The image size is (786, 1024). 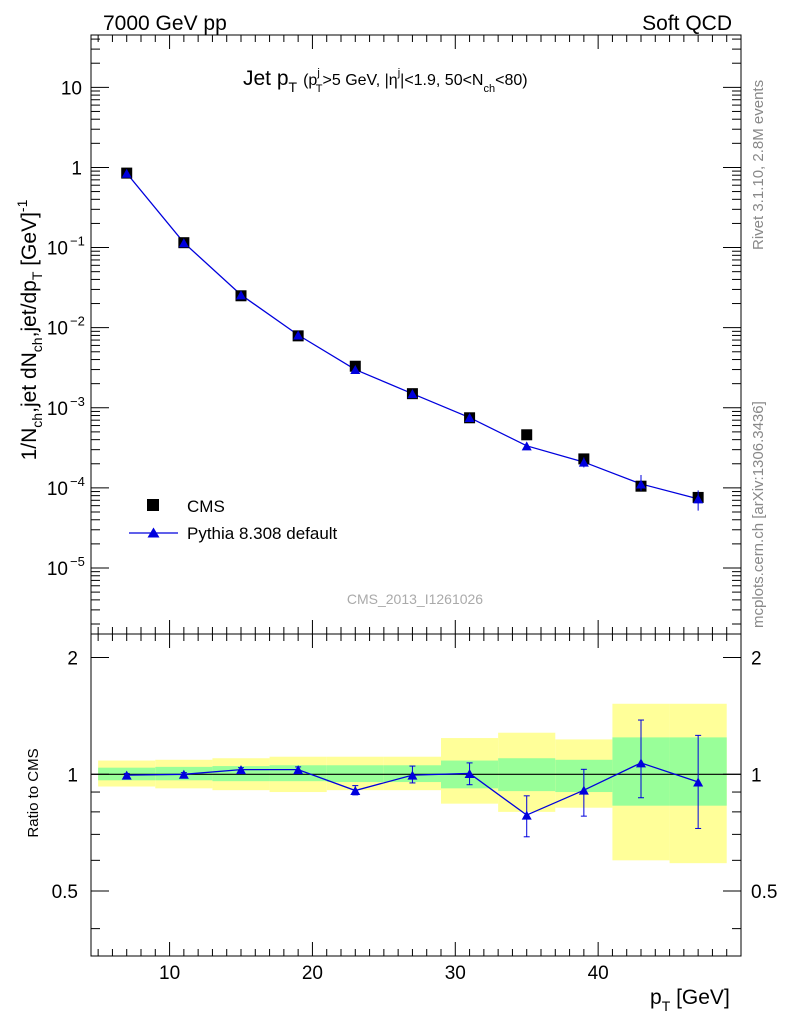 What do you see at coordinates (758, 514) in the screenshot?
I see `mcplots-label: mcplots.cern.ch [arXiv:1306.3436]` at bounding box center [758, 514].